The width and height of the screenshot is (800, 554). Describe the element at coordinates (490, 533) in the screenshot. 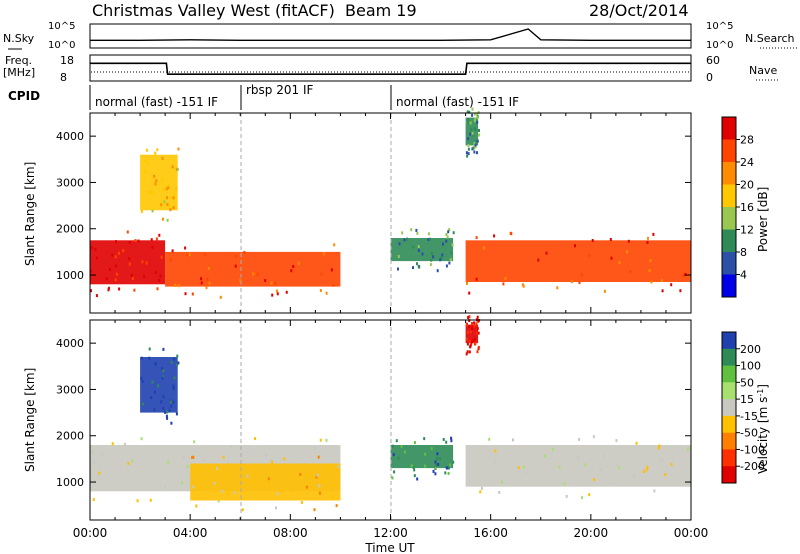

I see `x-tick-label: 16:00` at that location.